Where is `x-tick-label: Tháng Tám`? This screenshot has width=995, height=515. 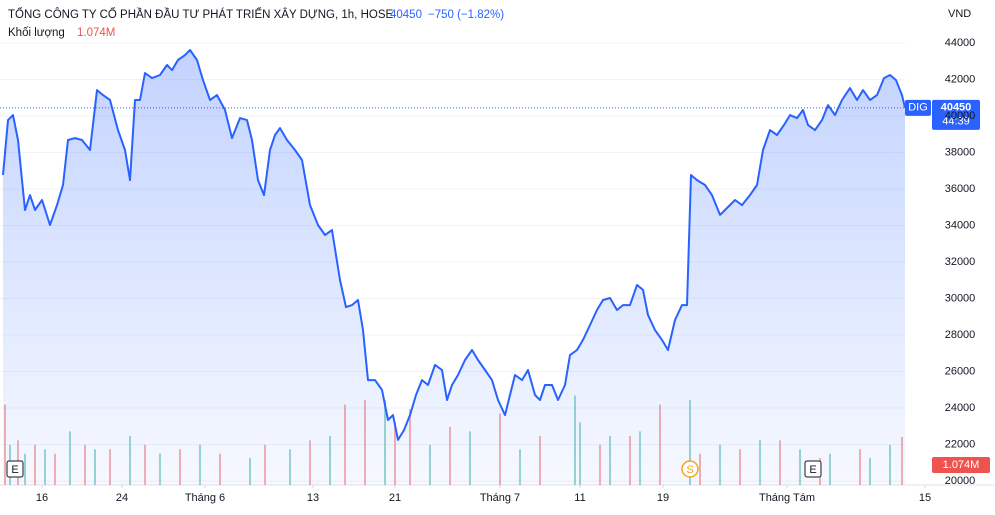
x-tick-label: Tháng Tám is located at coordinates (787, 498).